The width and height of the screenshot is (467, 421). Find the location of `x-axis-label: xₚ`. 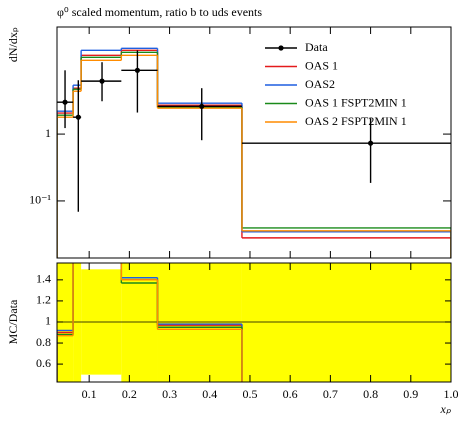

x-axis-label: xₚ is located at coordinates (446, 409).